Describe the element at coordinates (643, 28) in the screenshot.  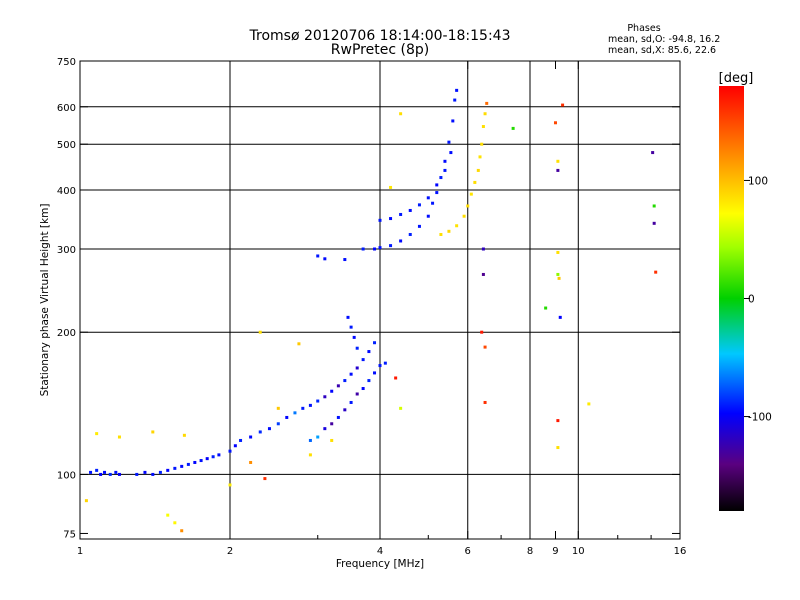
I see `stats-heading: Phases` at that location.